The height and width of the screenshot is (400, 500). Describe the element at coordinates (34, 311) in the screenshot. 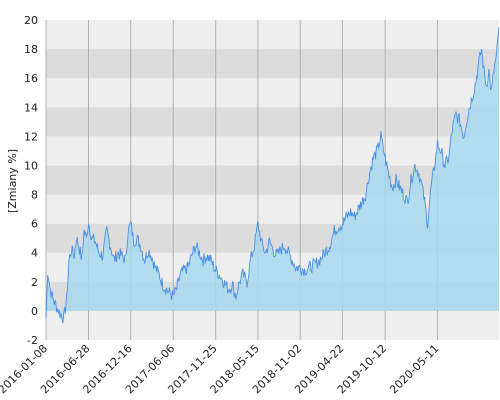

I see `y-tick-label: 0` at that location.